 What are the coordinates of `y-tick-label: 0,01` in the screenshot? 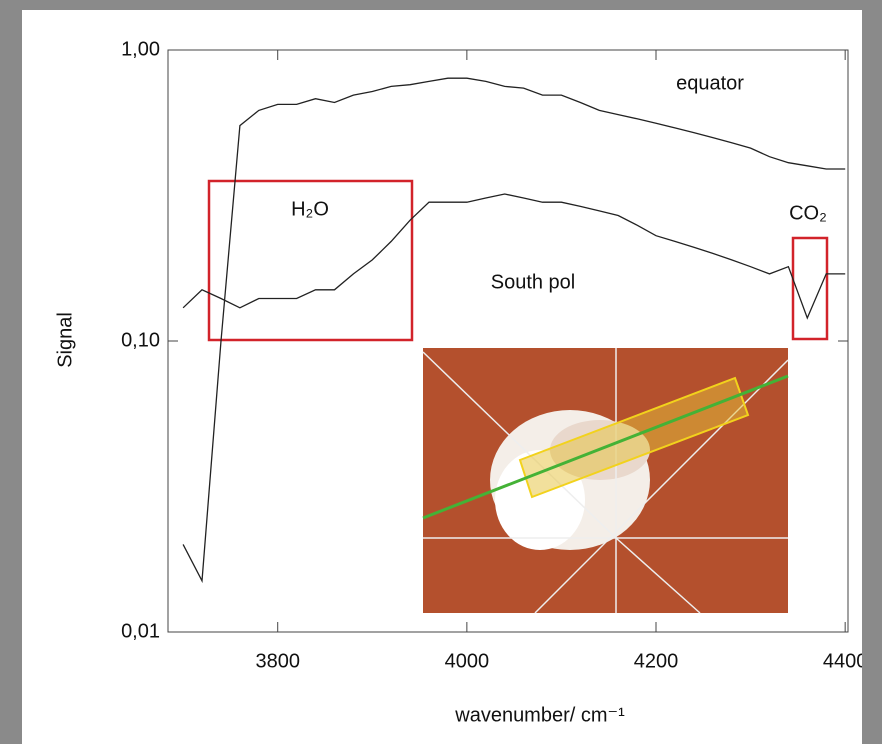 It's located at (140, 631).